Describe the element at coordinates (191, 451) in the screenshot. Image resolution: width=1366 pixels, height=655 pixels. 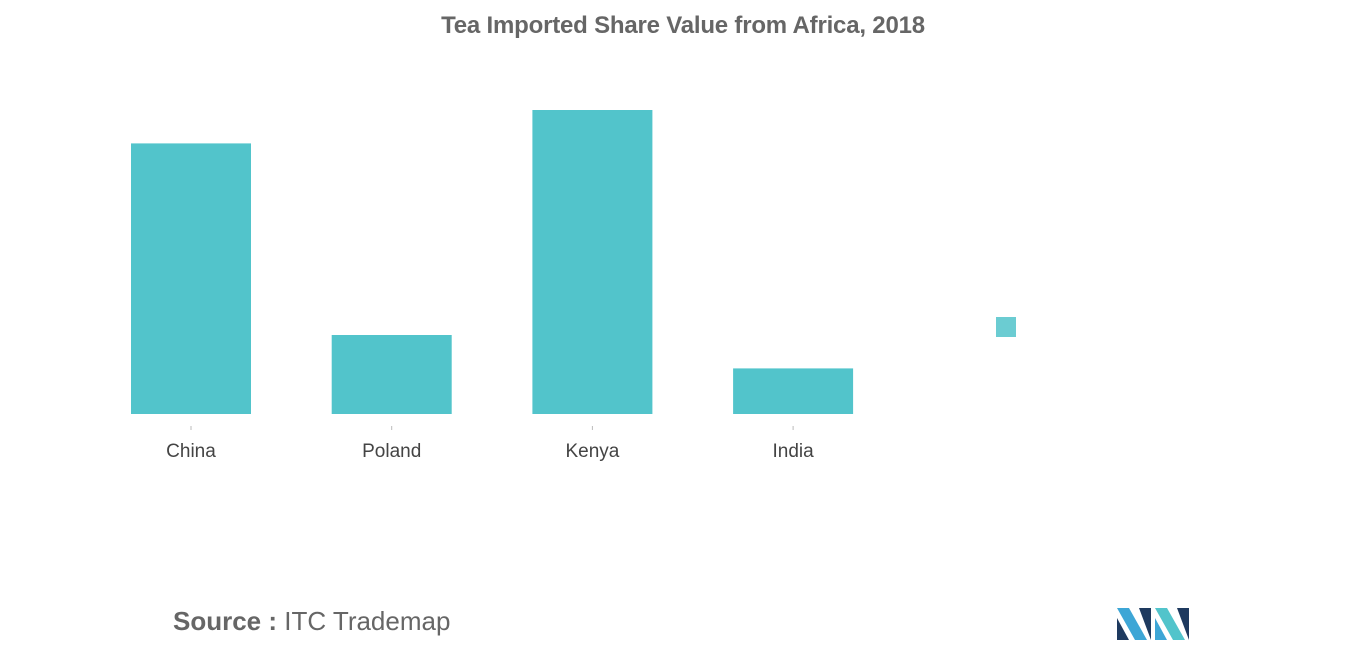
I see `x-tick-label-china: China` at that location.